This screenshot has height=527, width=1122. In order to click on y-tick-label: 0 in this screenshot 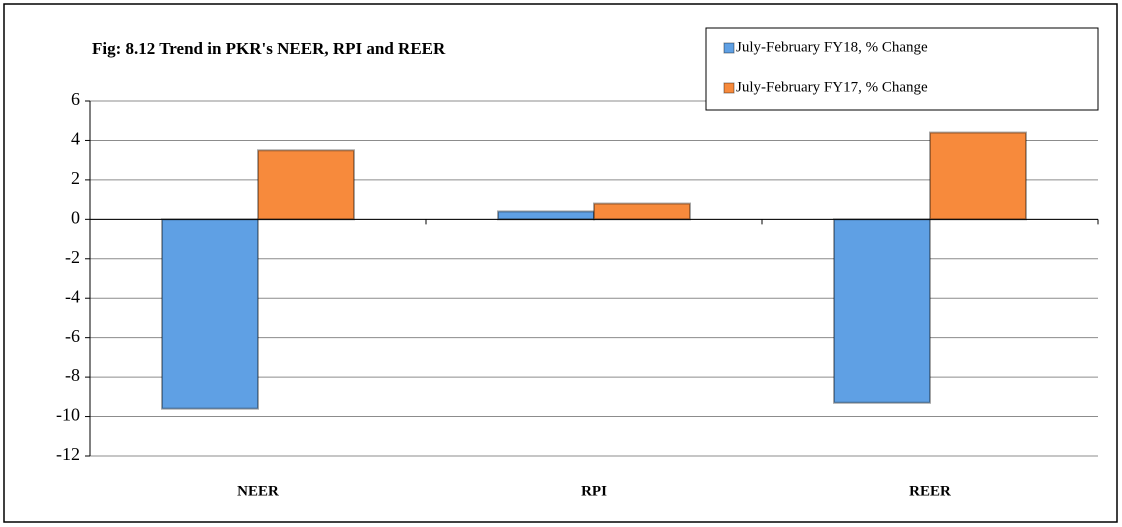, I will do `click(75, 217)`.